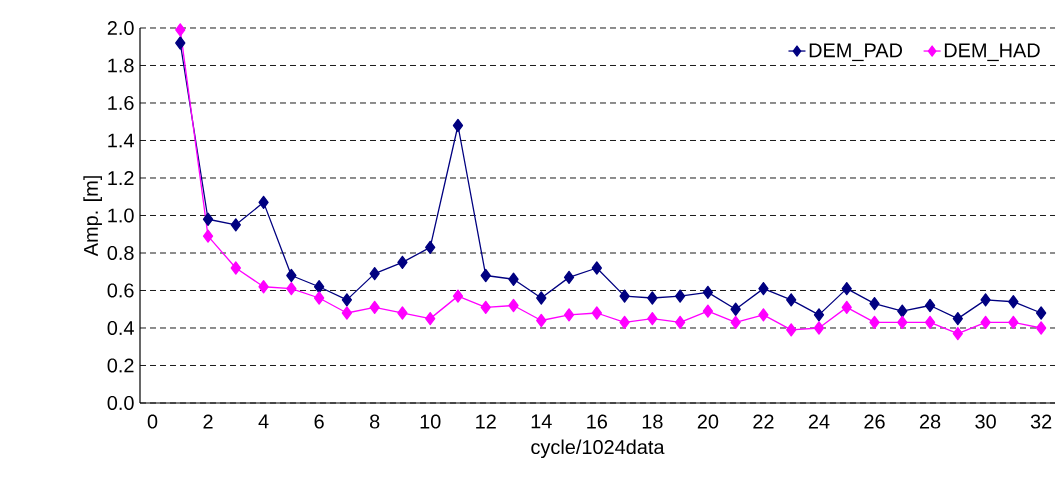 The width and height of the screenshot is (1057, 500). What do you see at coordinates (374, 421) in the screenshot?
I see `x-tick-label: 8` at bounding box center [374, 421].